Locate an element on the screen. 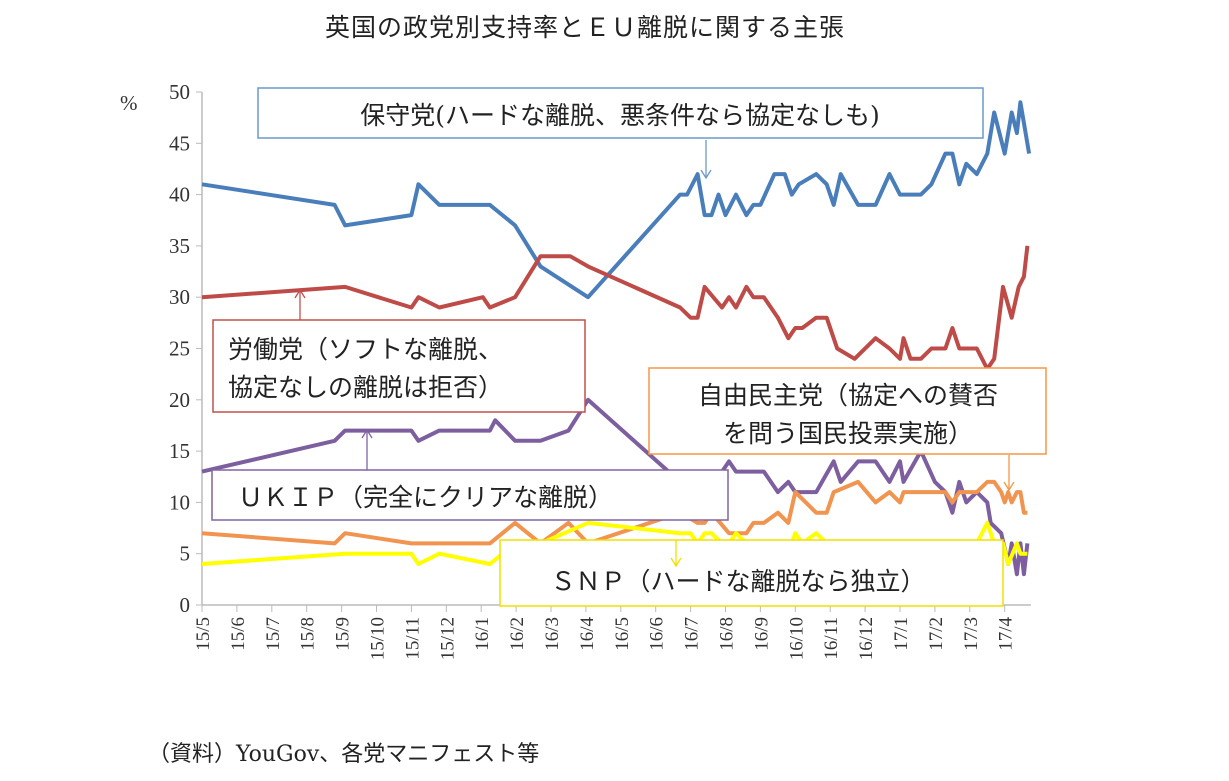  y-tick-label: 5 is located at coordinates (185, 554).